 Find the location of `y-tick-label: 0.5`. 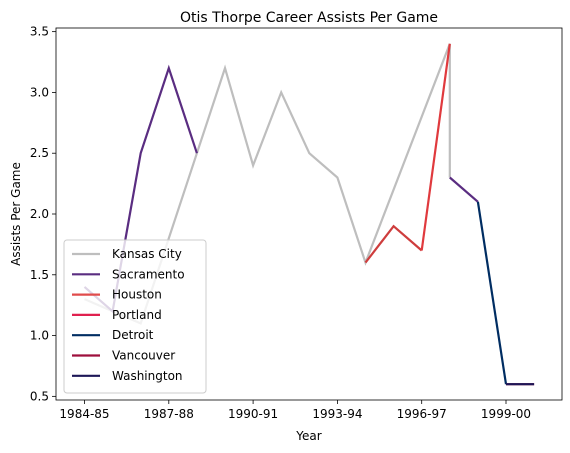

y-tick-label: 0.5 is located at coordinates (39, 396).